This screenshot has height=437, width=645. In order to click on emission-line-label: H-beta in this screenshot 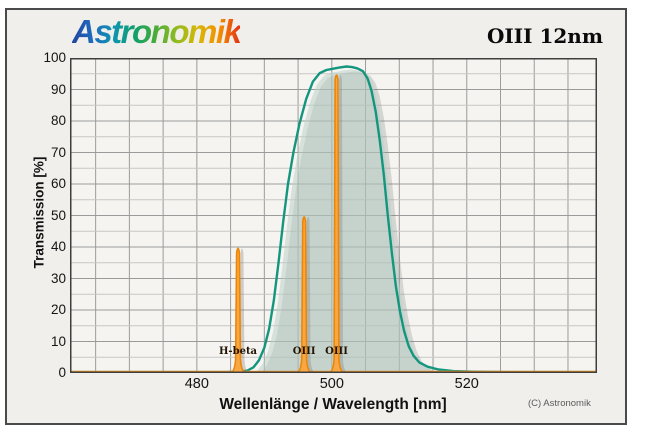, I will do `click(238, 351)`.